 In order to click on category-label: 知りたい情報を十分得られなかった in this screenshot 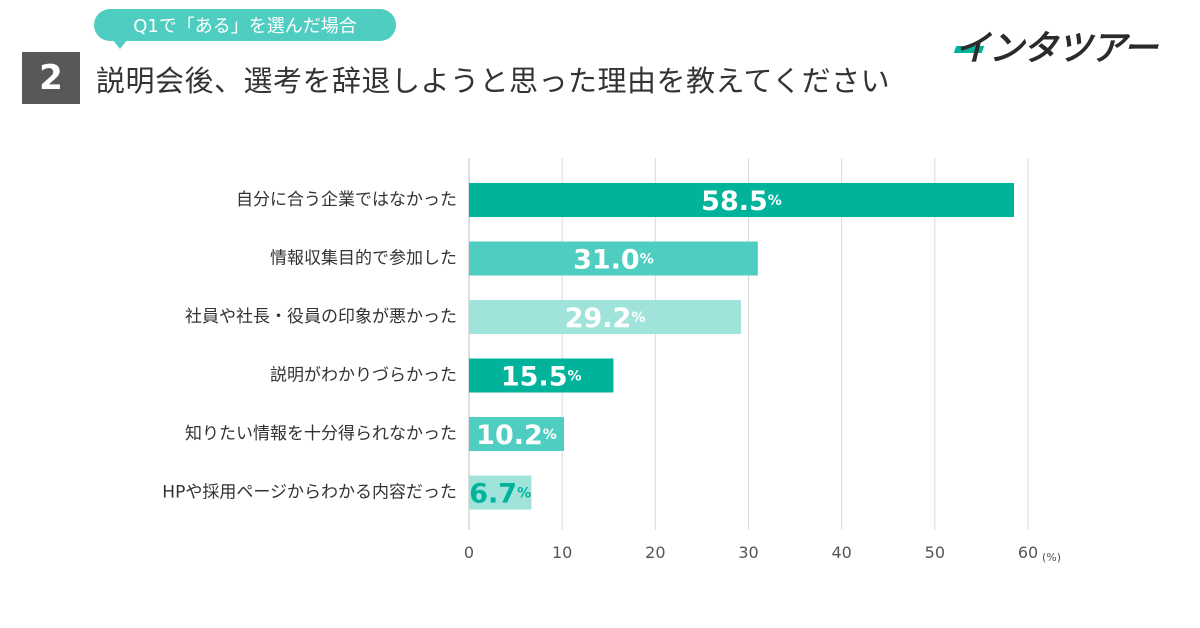, I will do `click(321, 434)`.